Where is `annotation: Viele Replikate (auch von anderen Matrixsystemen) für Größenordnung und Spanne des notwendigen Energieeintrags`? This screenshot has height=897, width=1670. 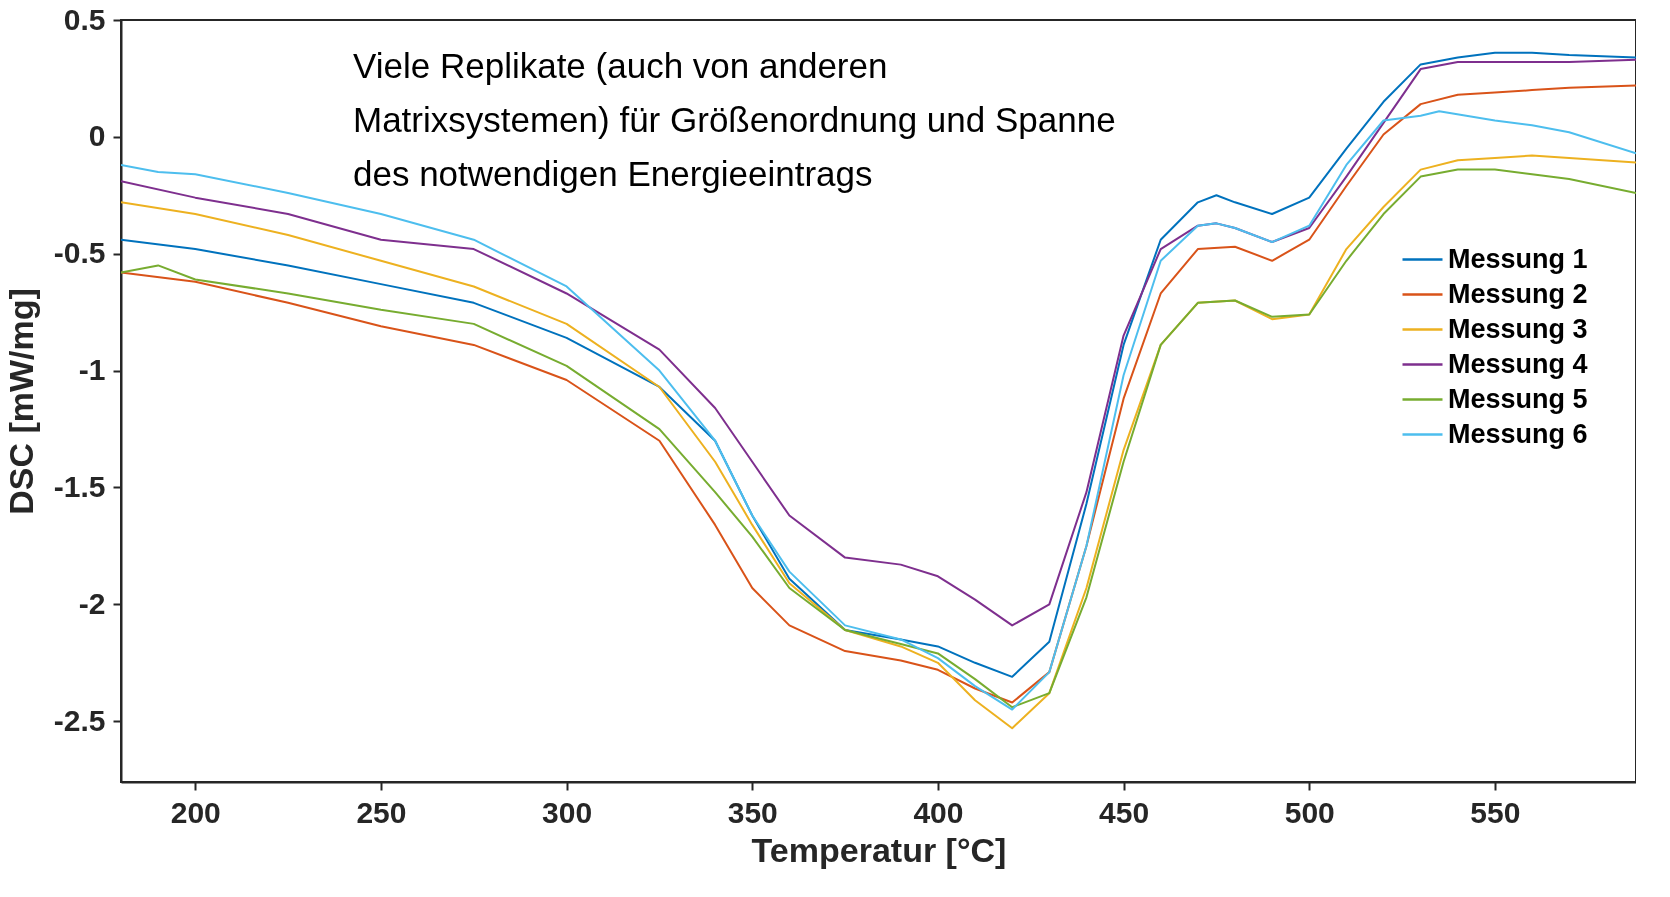
annotation: Viele Replikate (auch von anderen Matrixsystemen) für Größenordnung und Spanne des notwendigen Energieeintrags is located at coordinates (734, 119).